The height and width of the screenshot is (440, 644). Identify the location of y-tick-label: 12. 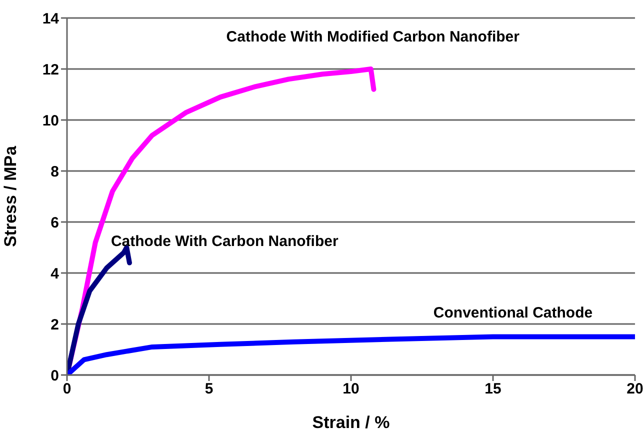
(50, 69).